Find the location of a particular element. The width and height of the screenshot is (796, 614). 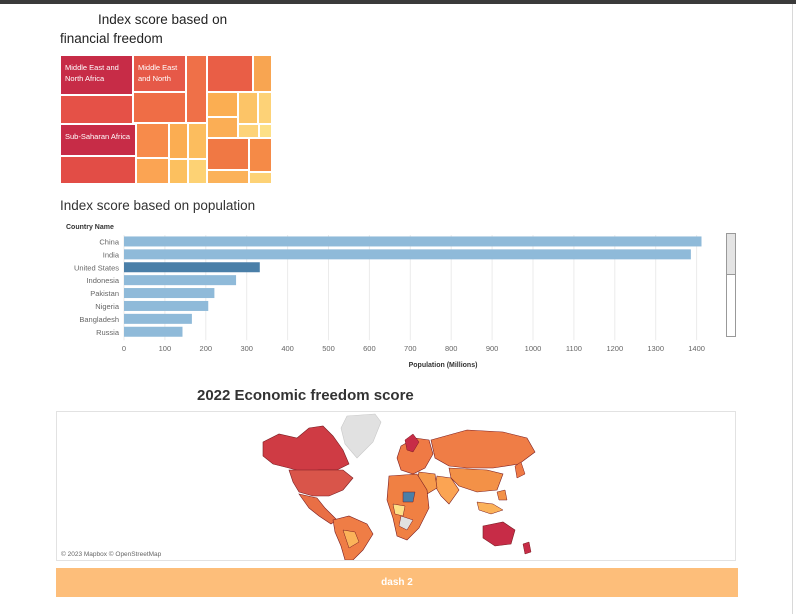

map-region-mexico is located at coordinates (318, 509).